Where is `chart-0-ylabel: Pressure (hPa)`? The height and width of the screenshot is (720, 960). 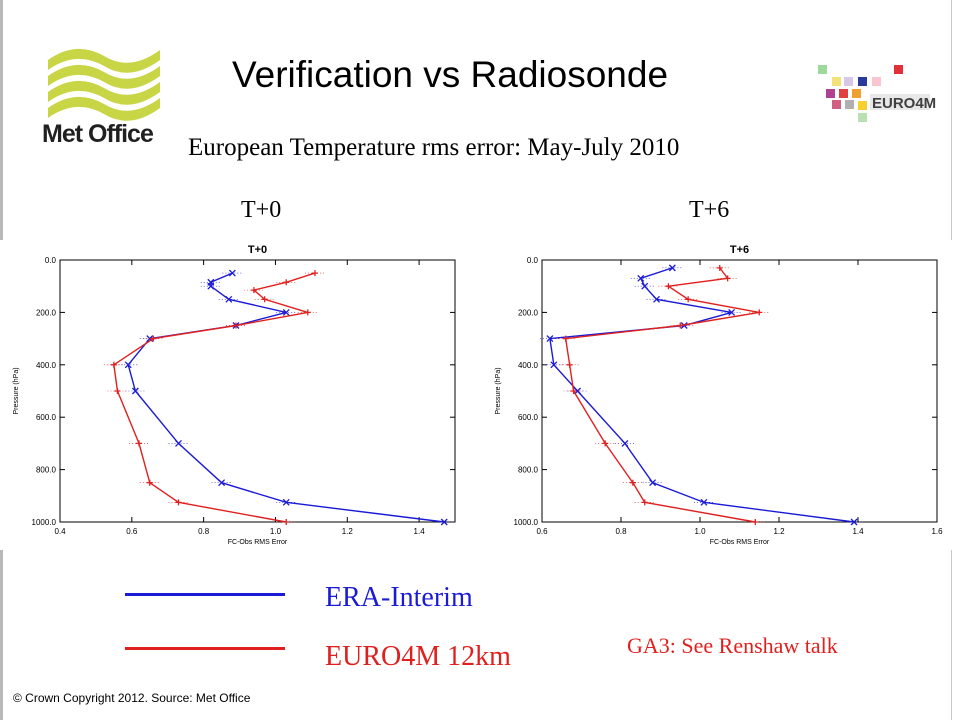
chart-0-ylabel: Pressure (hPa) is located at coordinates (16, 390).